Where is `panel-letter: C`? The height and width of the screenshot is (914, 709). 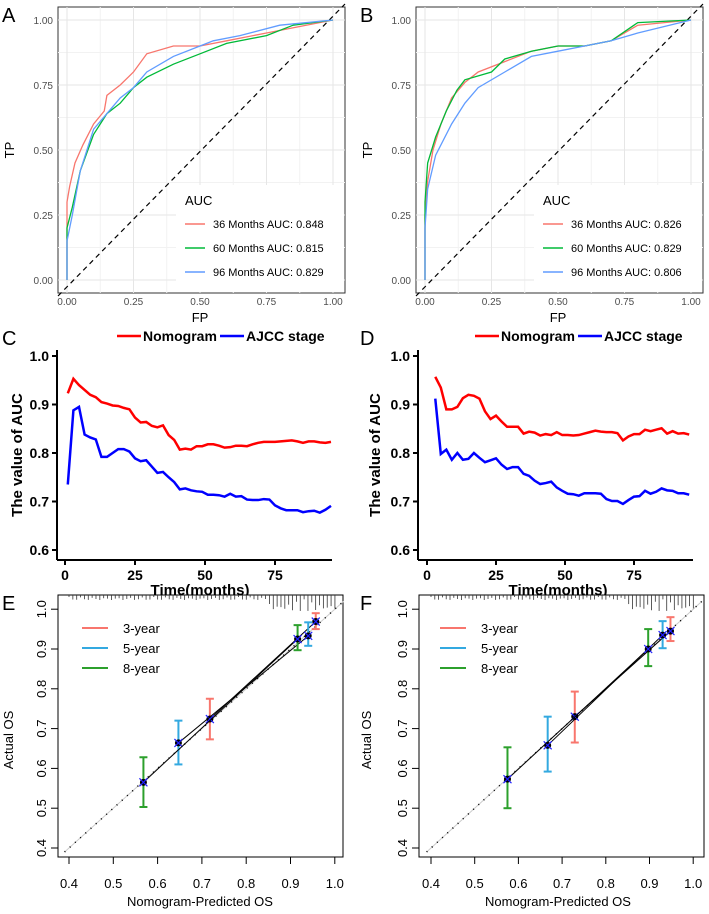 panel-letter: C is located at coordinates (9, 339).